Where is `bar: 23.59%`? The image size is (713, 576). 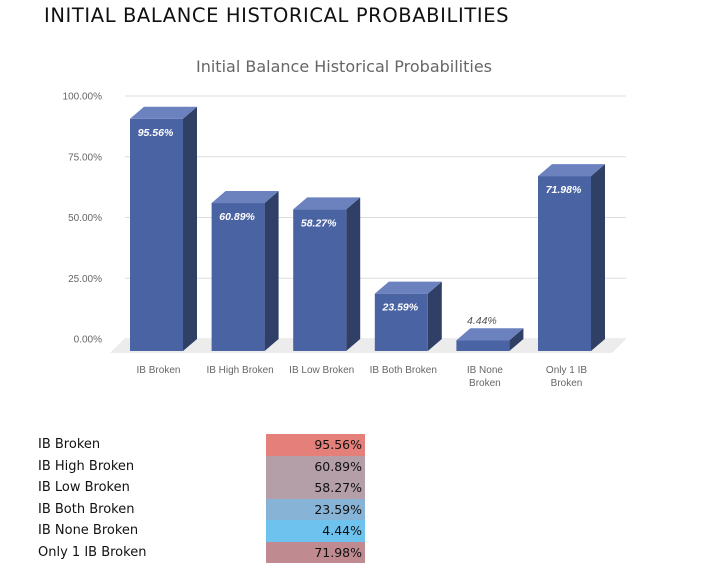 bar: 23.59% is located at coordinates (408, 316).